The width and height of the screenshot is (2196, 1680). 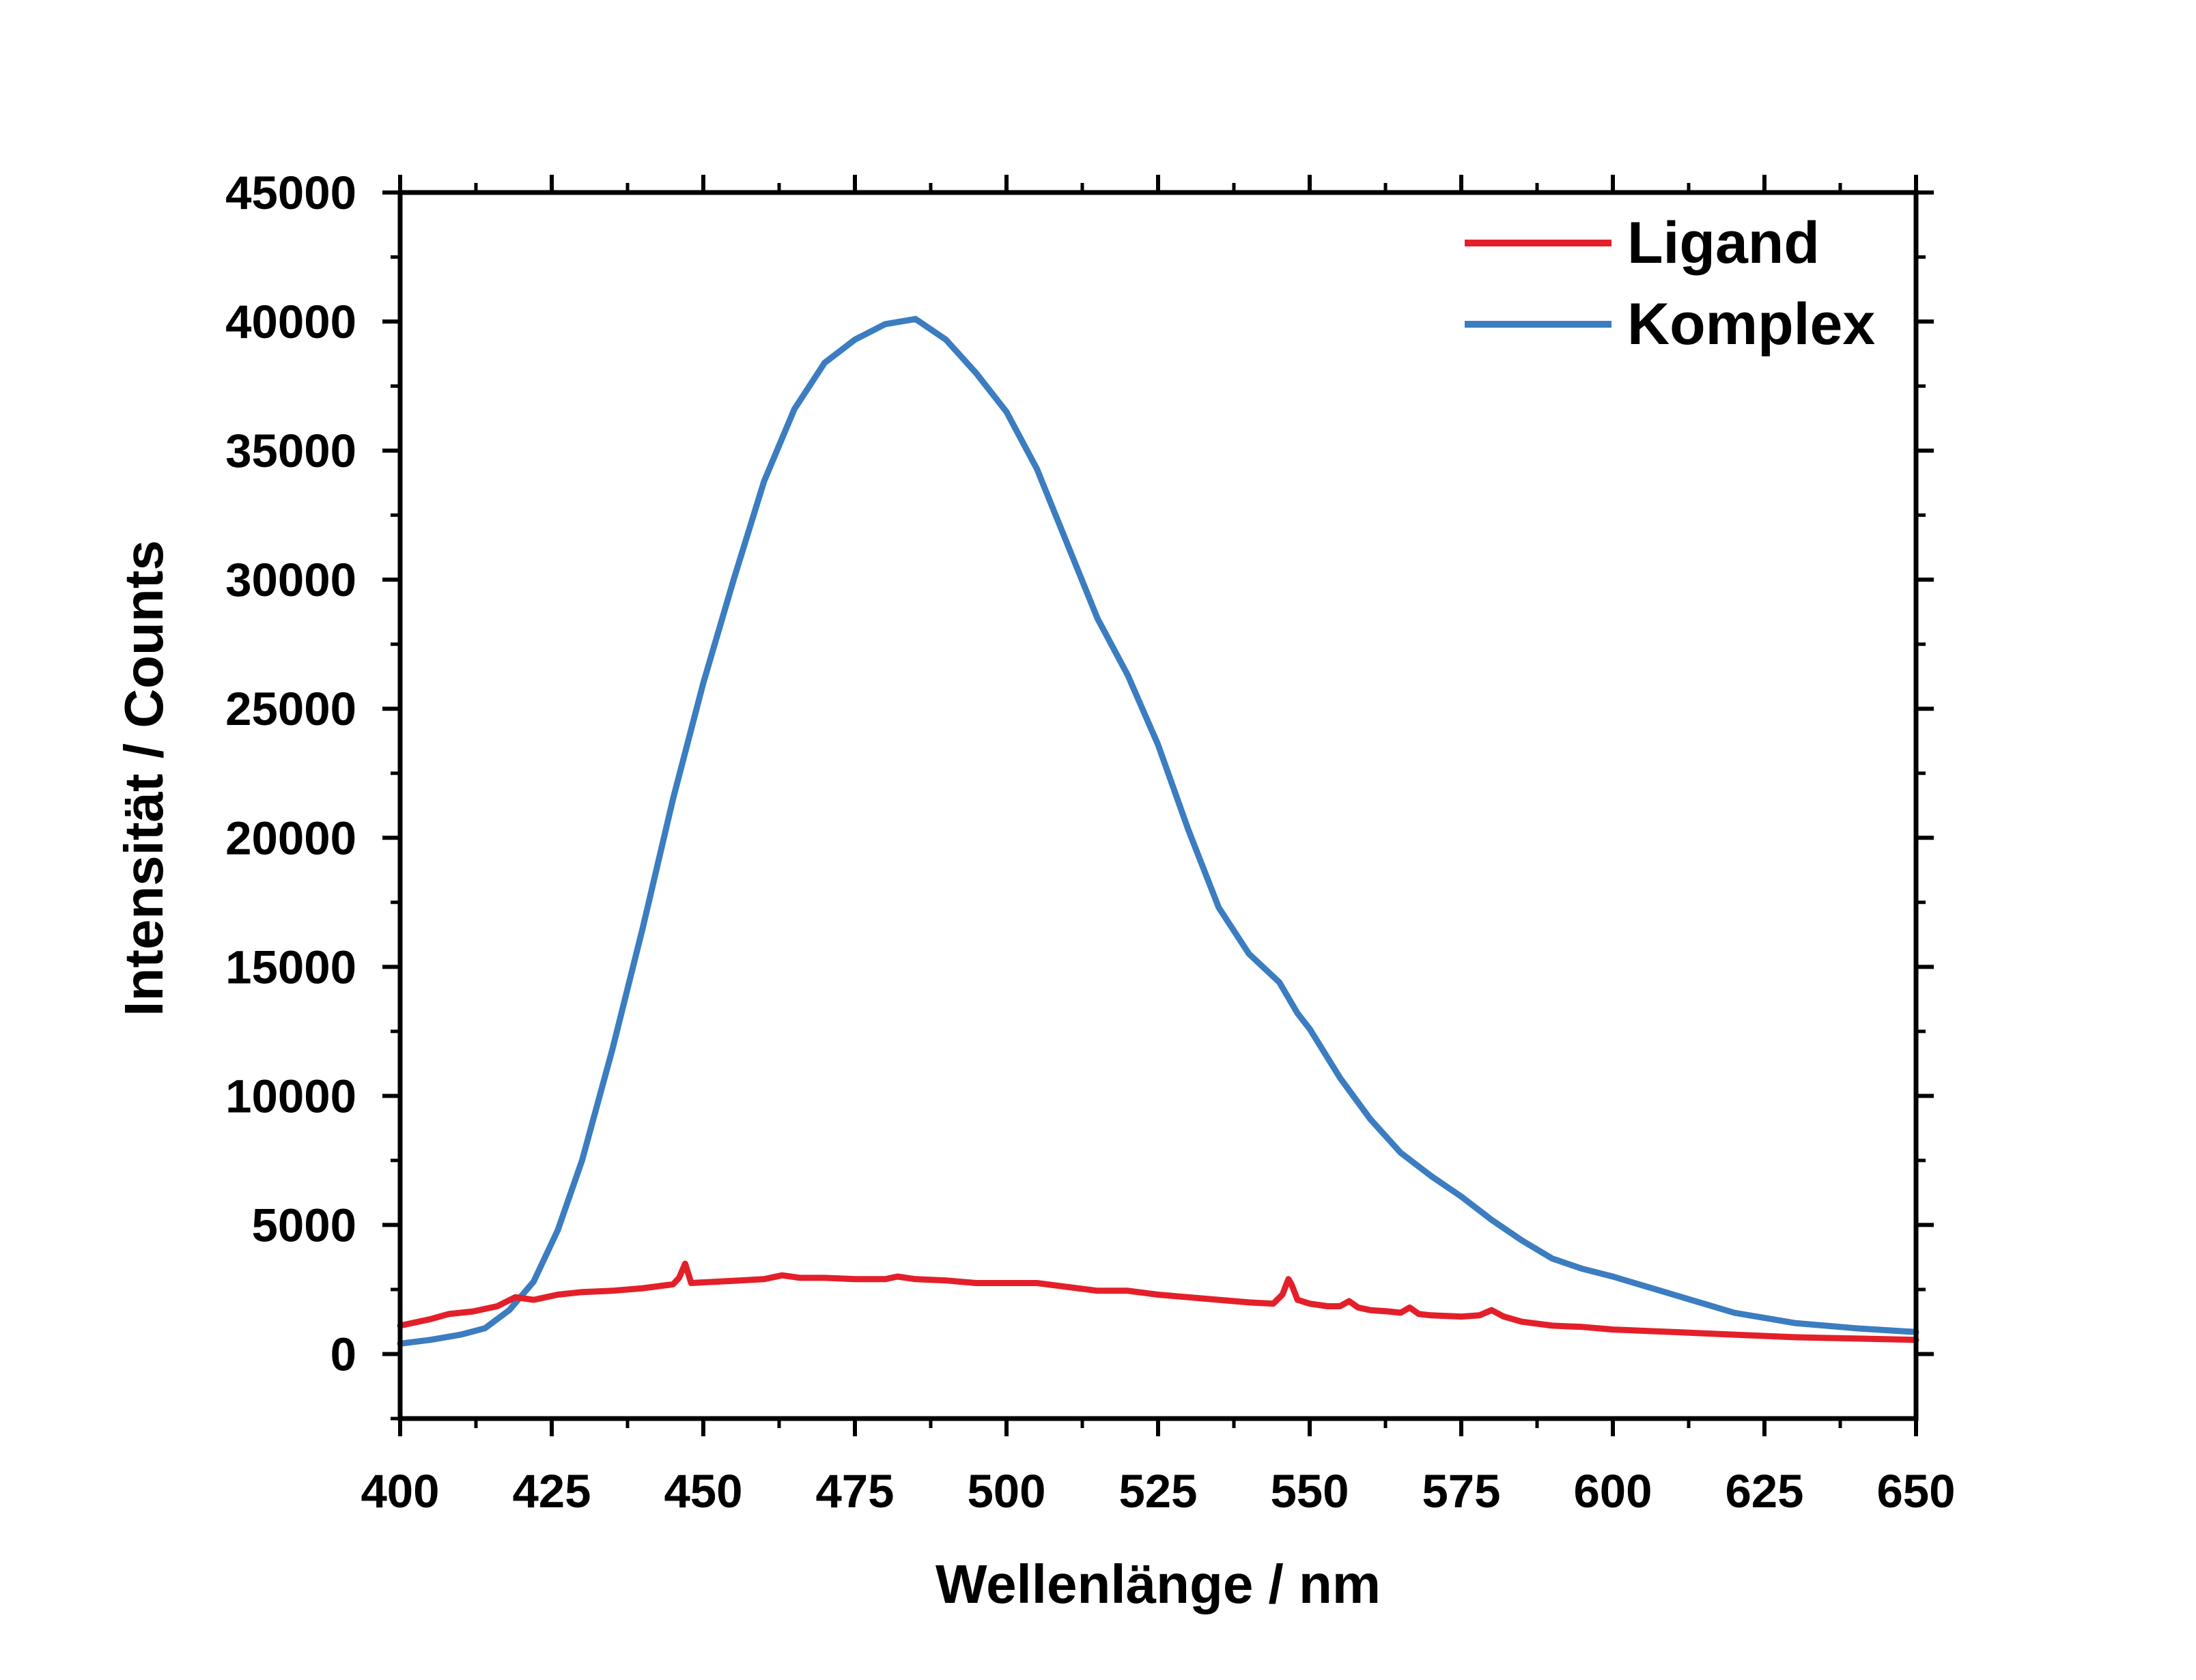 What do you see at coordinates (1310, 1491) in the screenshot?
I see `x-tick-label: 550` at bounding box center [1310, 1491].